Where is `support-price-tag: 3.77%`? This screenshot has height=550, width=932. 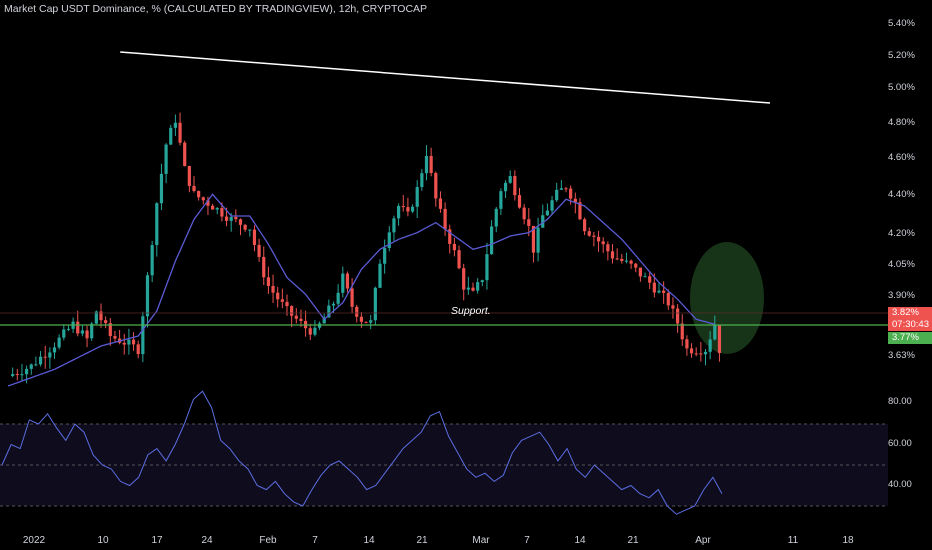
support-price-tag: 3.77% is located at coordinates (910, 338).